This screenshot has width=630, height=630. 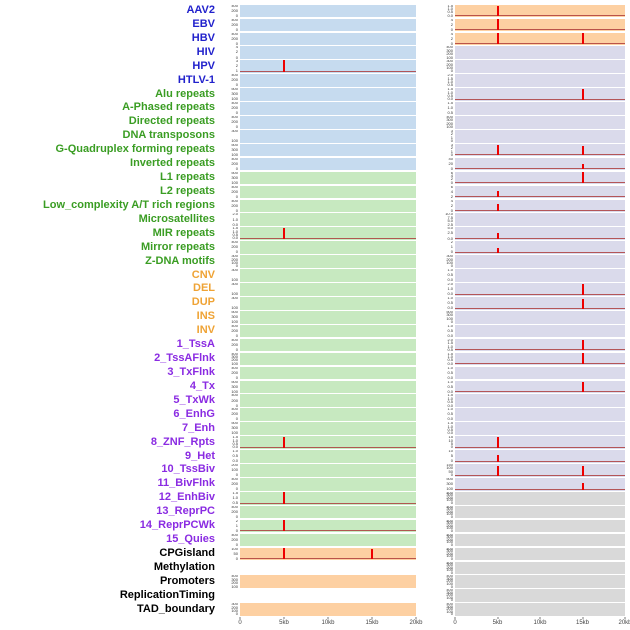 What do you see at coordinates (230, 554) in the screenshot?
I see `left-y-axis: 100 50 0` at bounding box center [230, 554].